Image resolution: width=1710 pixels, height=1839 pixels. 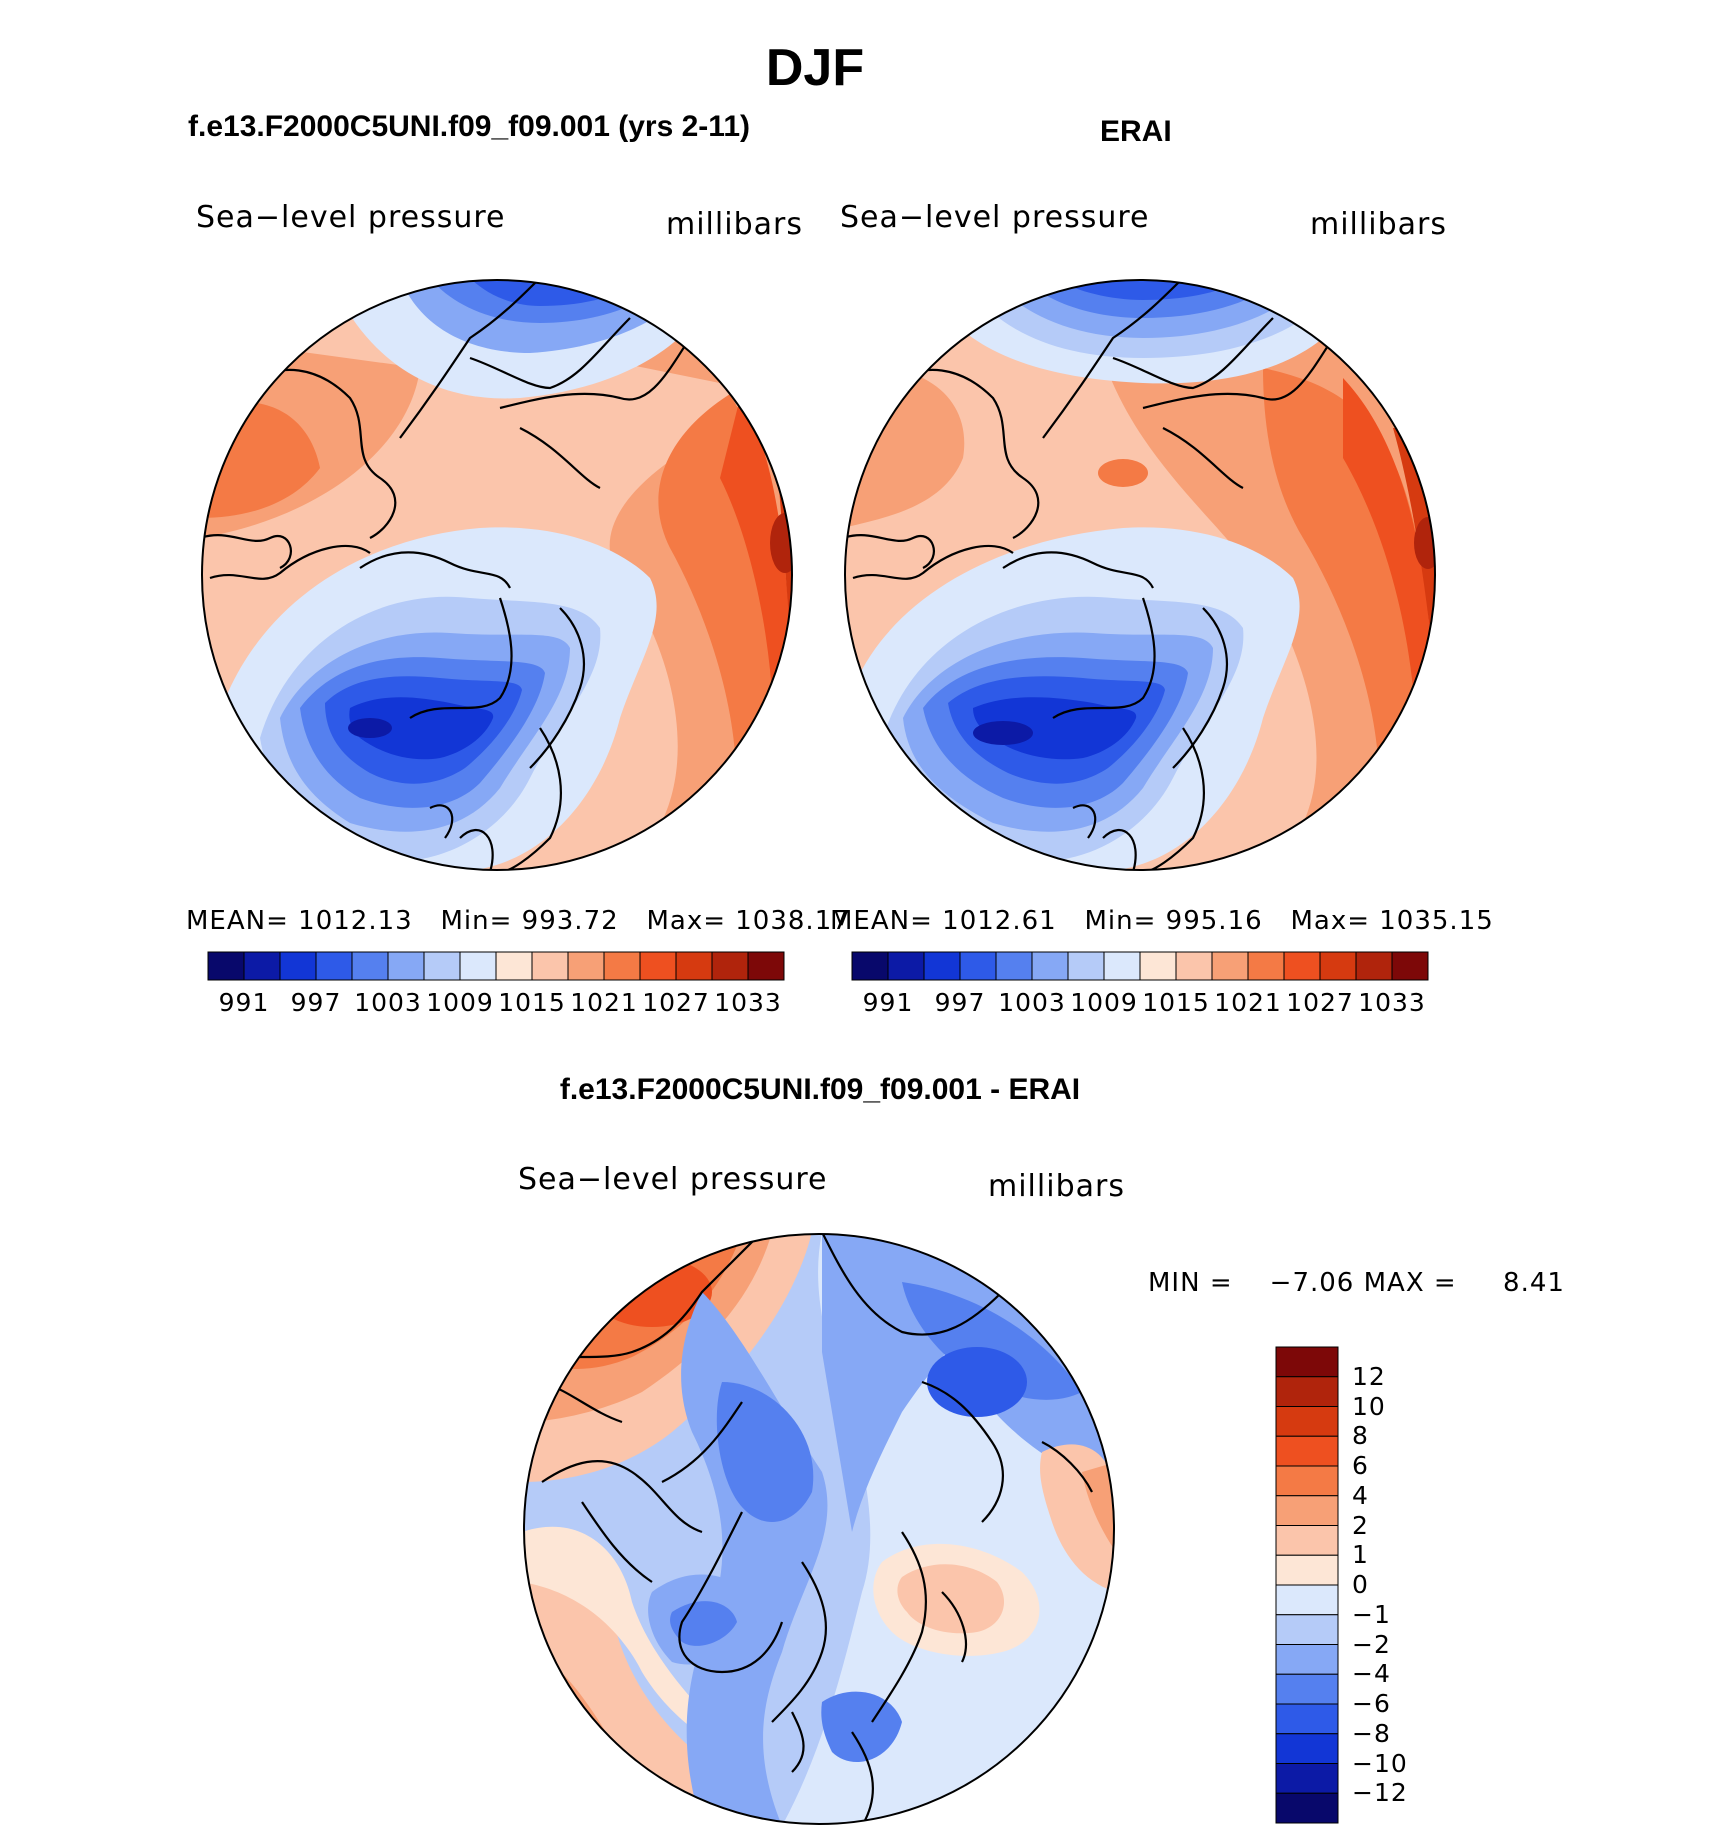 What do you see at coordinates (1056, 1186) in the screenshot?
I see `diff-units-label: millibars` at bounding box center [1056, 1186].